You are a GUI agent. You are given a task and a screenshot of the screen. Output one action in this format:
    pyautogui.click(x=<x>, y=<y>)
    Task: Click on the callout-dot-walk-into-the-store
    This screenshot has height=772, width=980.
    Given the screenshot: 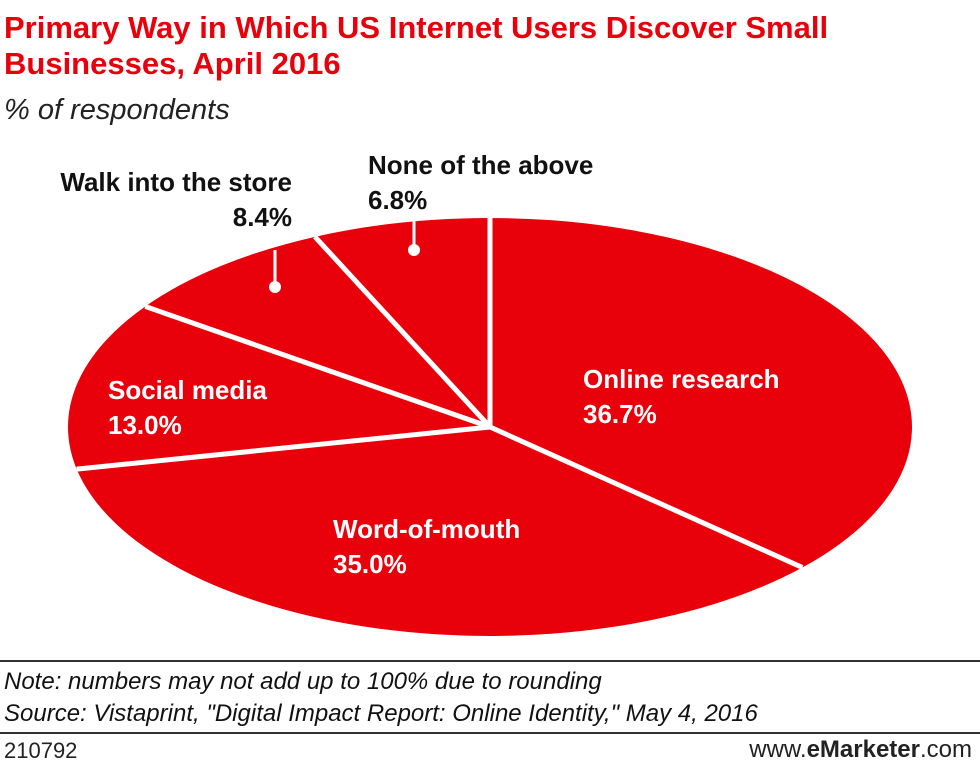 What is the action you would take?
    pyautogui.click(x=275, y=287)
    